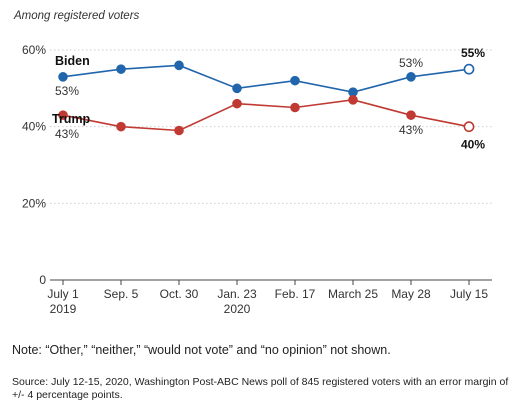 The image size is (522, 405). Describe the element at coordinates (353, 294) in the screenshot. I see `x-tick-label: March 25` at that location.